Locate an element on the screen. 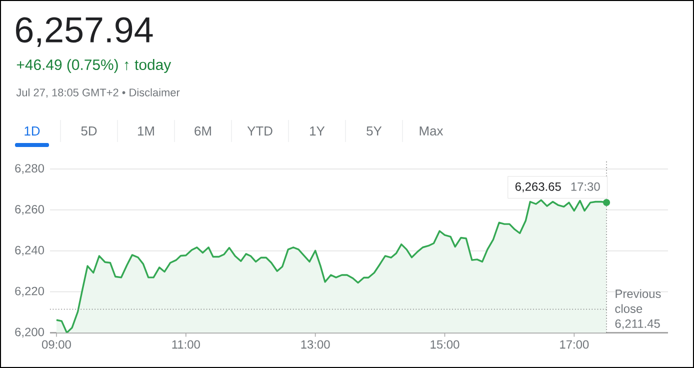  y-tick-label: 6,200 is located at coordinates (29, 333).